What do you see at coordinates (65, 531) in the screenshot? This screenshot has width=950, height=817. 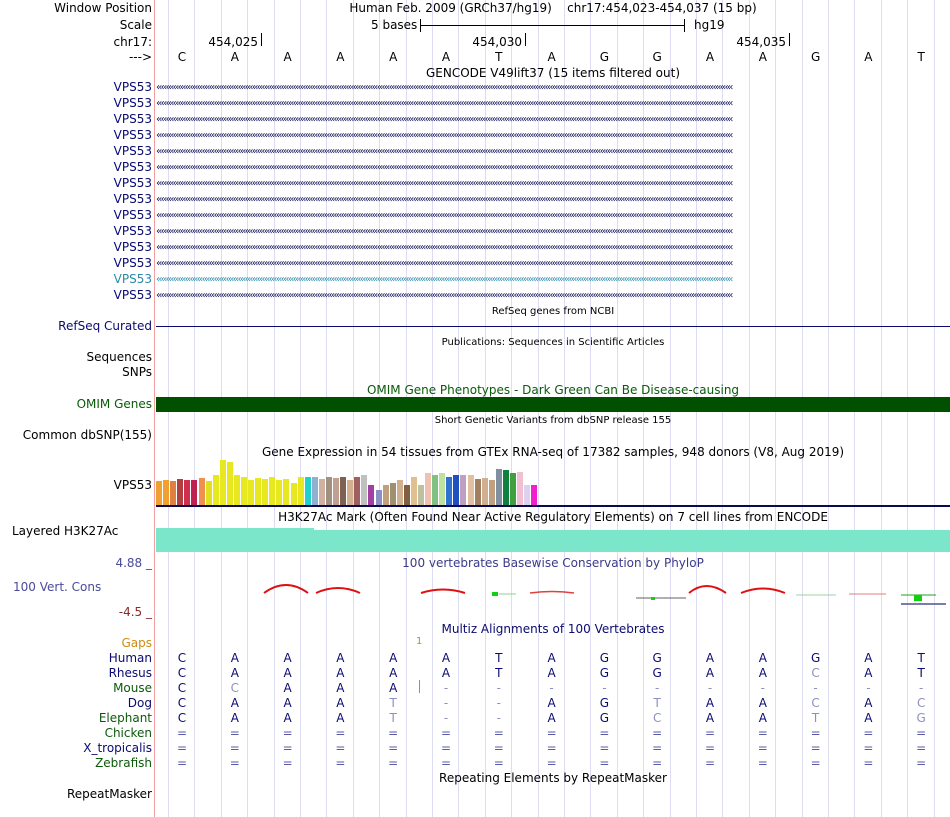 I see `h3k27ac-label: Layered H3K27Ac` at bounding box center [65, 531].